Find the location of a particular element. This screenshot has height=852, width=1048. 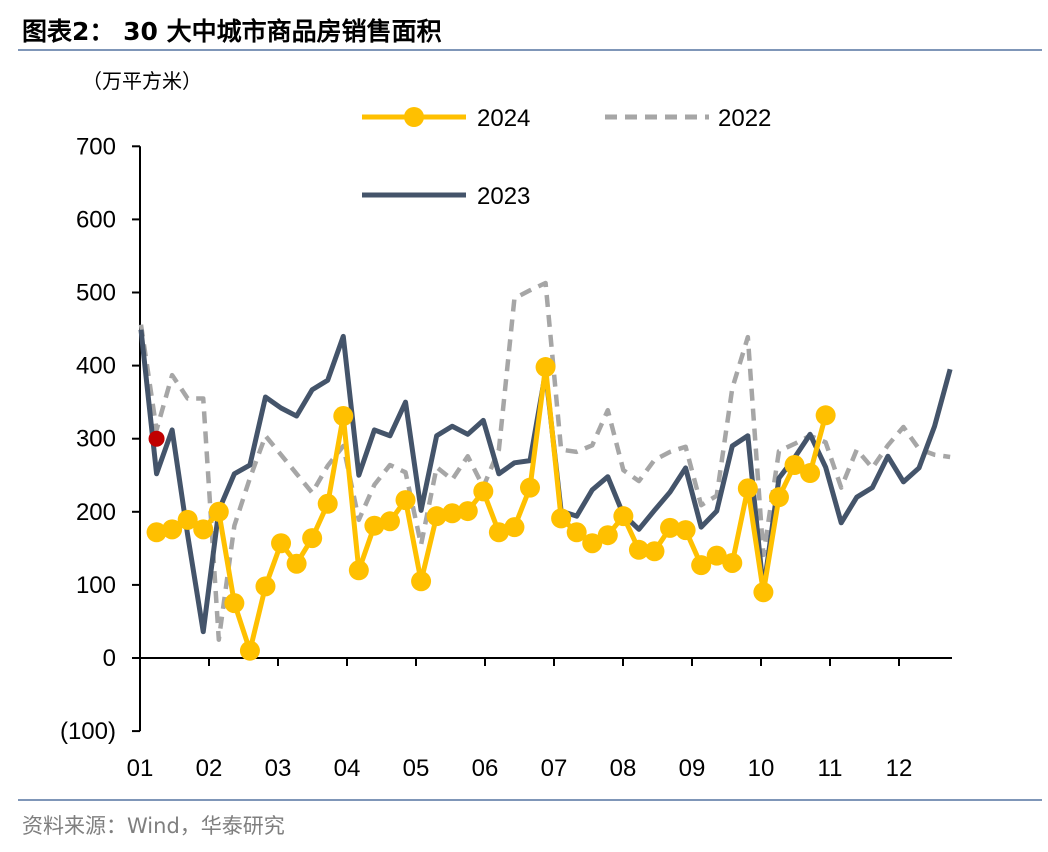

chart-title: 图表2： 30 大中城市商品房销售面积 is located at coordinates (232, 31).